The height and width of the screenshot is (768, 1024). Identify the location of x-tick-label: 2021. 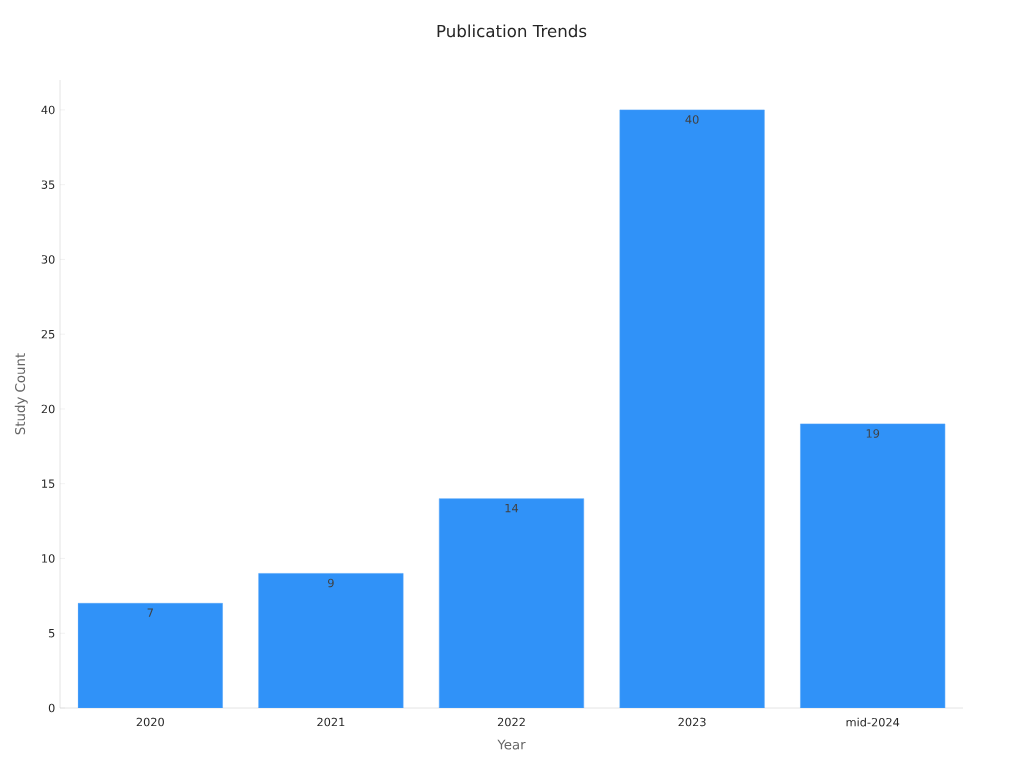
(331, 722).